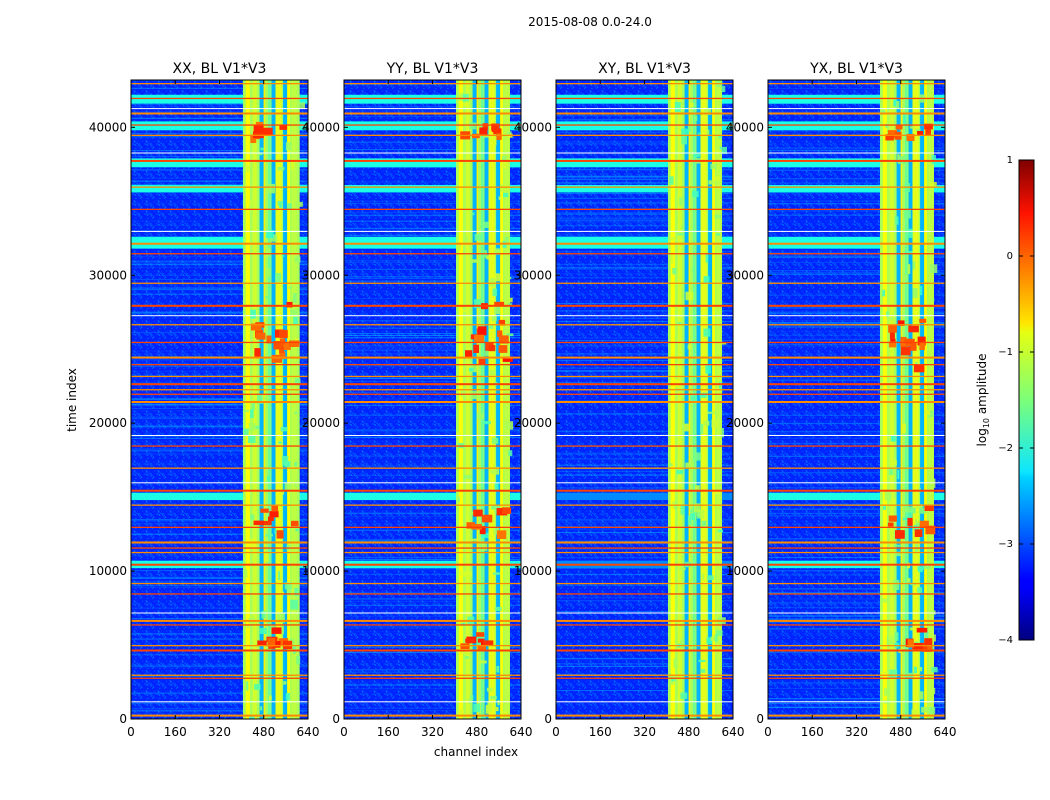  What do you see at coordinates (108, 423) in the screenshot?
I see `y-tick-label: 20000` at bounding box center [108, 423].